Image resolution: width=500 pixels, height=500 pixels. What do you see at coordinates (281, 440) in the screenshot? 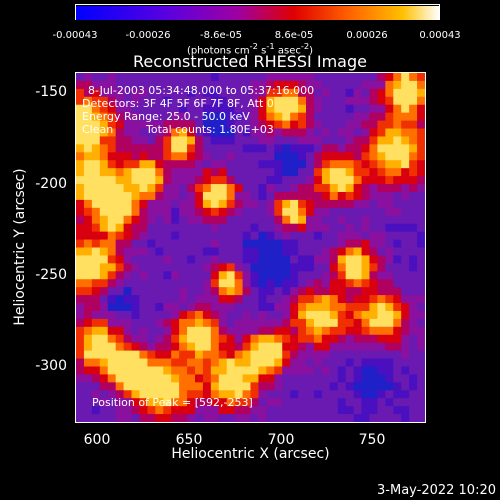
I see `x-tick-label: 700` at bounding box center [281, 440].